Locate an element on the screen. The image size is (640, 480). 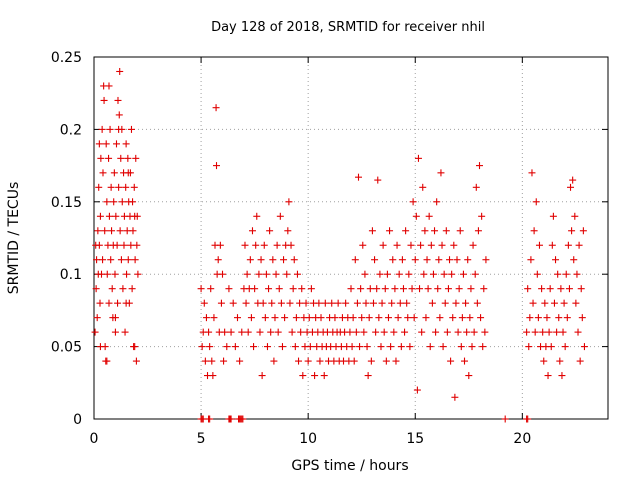
x-tick-label: 10 is located at coordinates (308, 439).